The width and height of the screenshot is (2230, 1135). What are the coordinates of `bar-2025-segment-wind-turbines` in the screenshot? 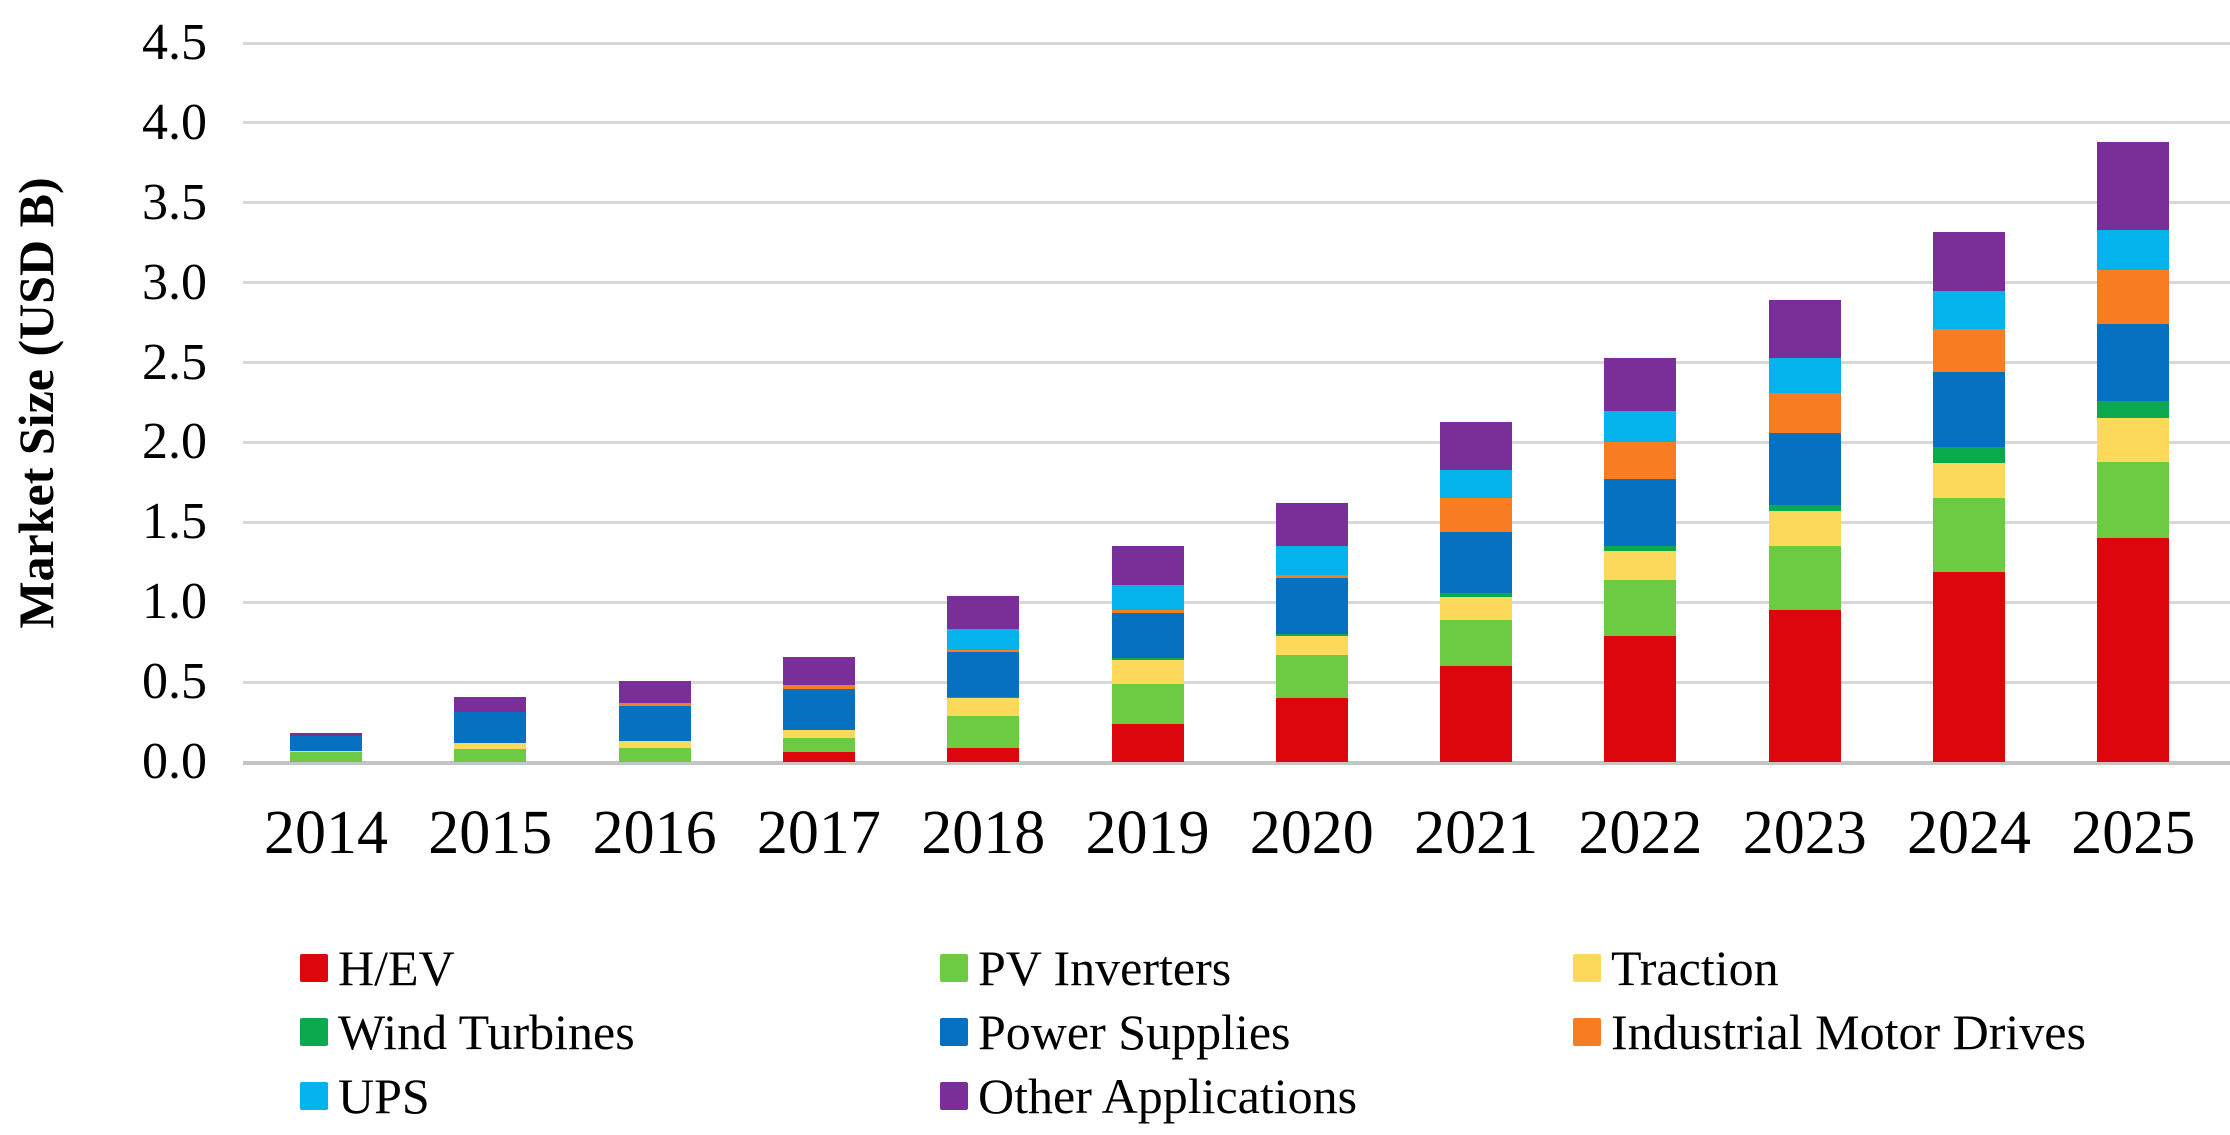 It's located at (2133, 409).